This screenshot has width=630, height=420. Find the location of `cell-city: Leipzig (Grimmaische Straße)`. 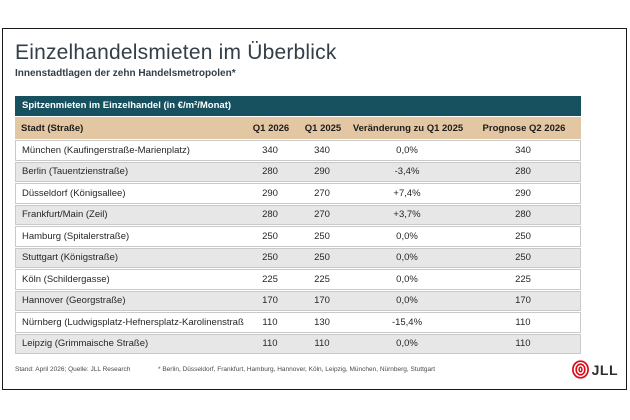

cell-city: Leipzig (Grimmaische Straße) is located at coordinates (85, 344).